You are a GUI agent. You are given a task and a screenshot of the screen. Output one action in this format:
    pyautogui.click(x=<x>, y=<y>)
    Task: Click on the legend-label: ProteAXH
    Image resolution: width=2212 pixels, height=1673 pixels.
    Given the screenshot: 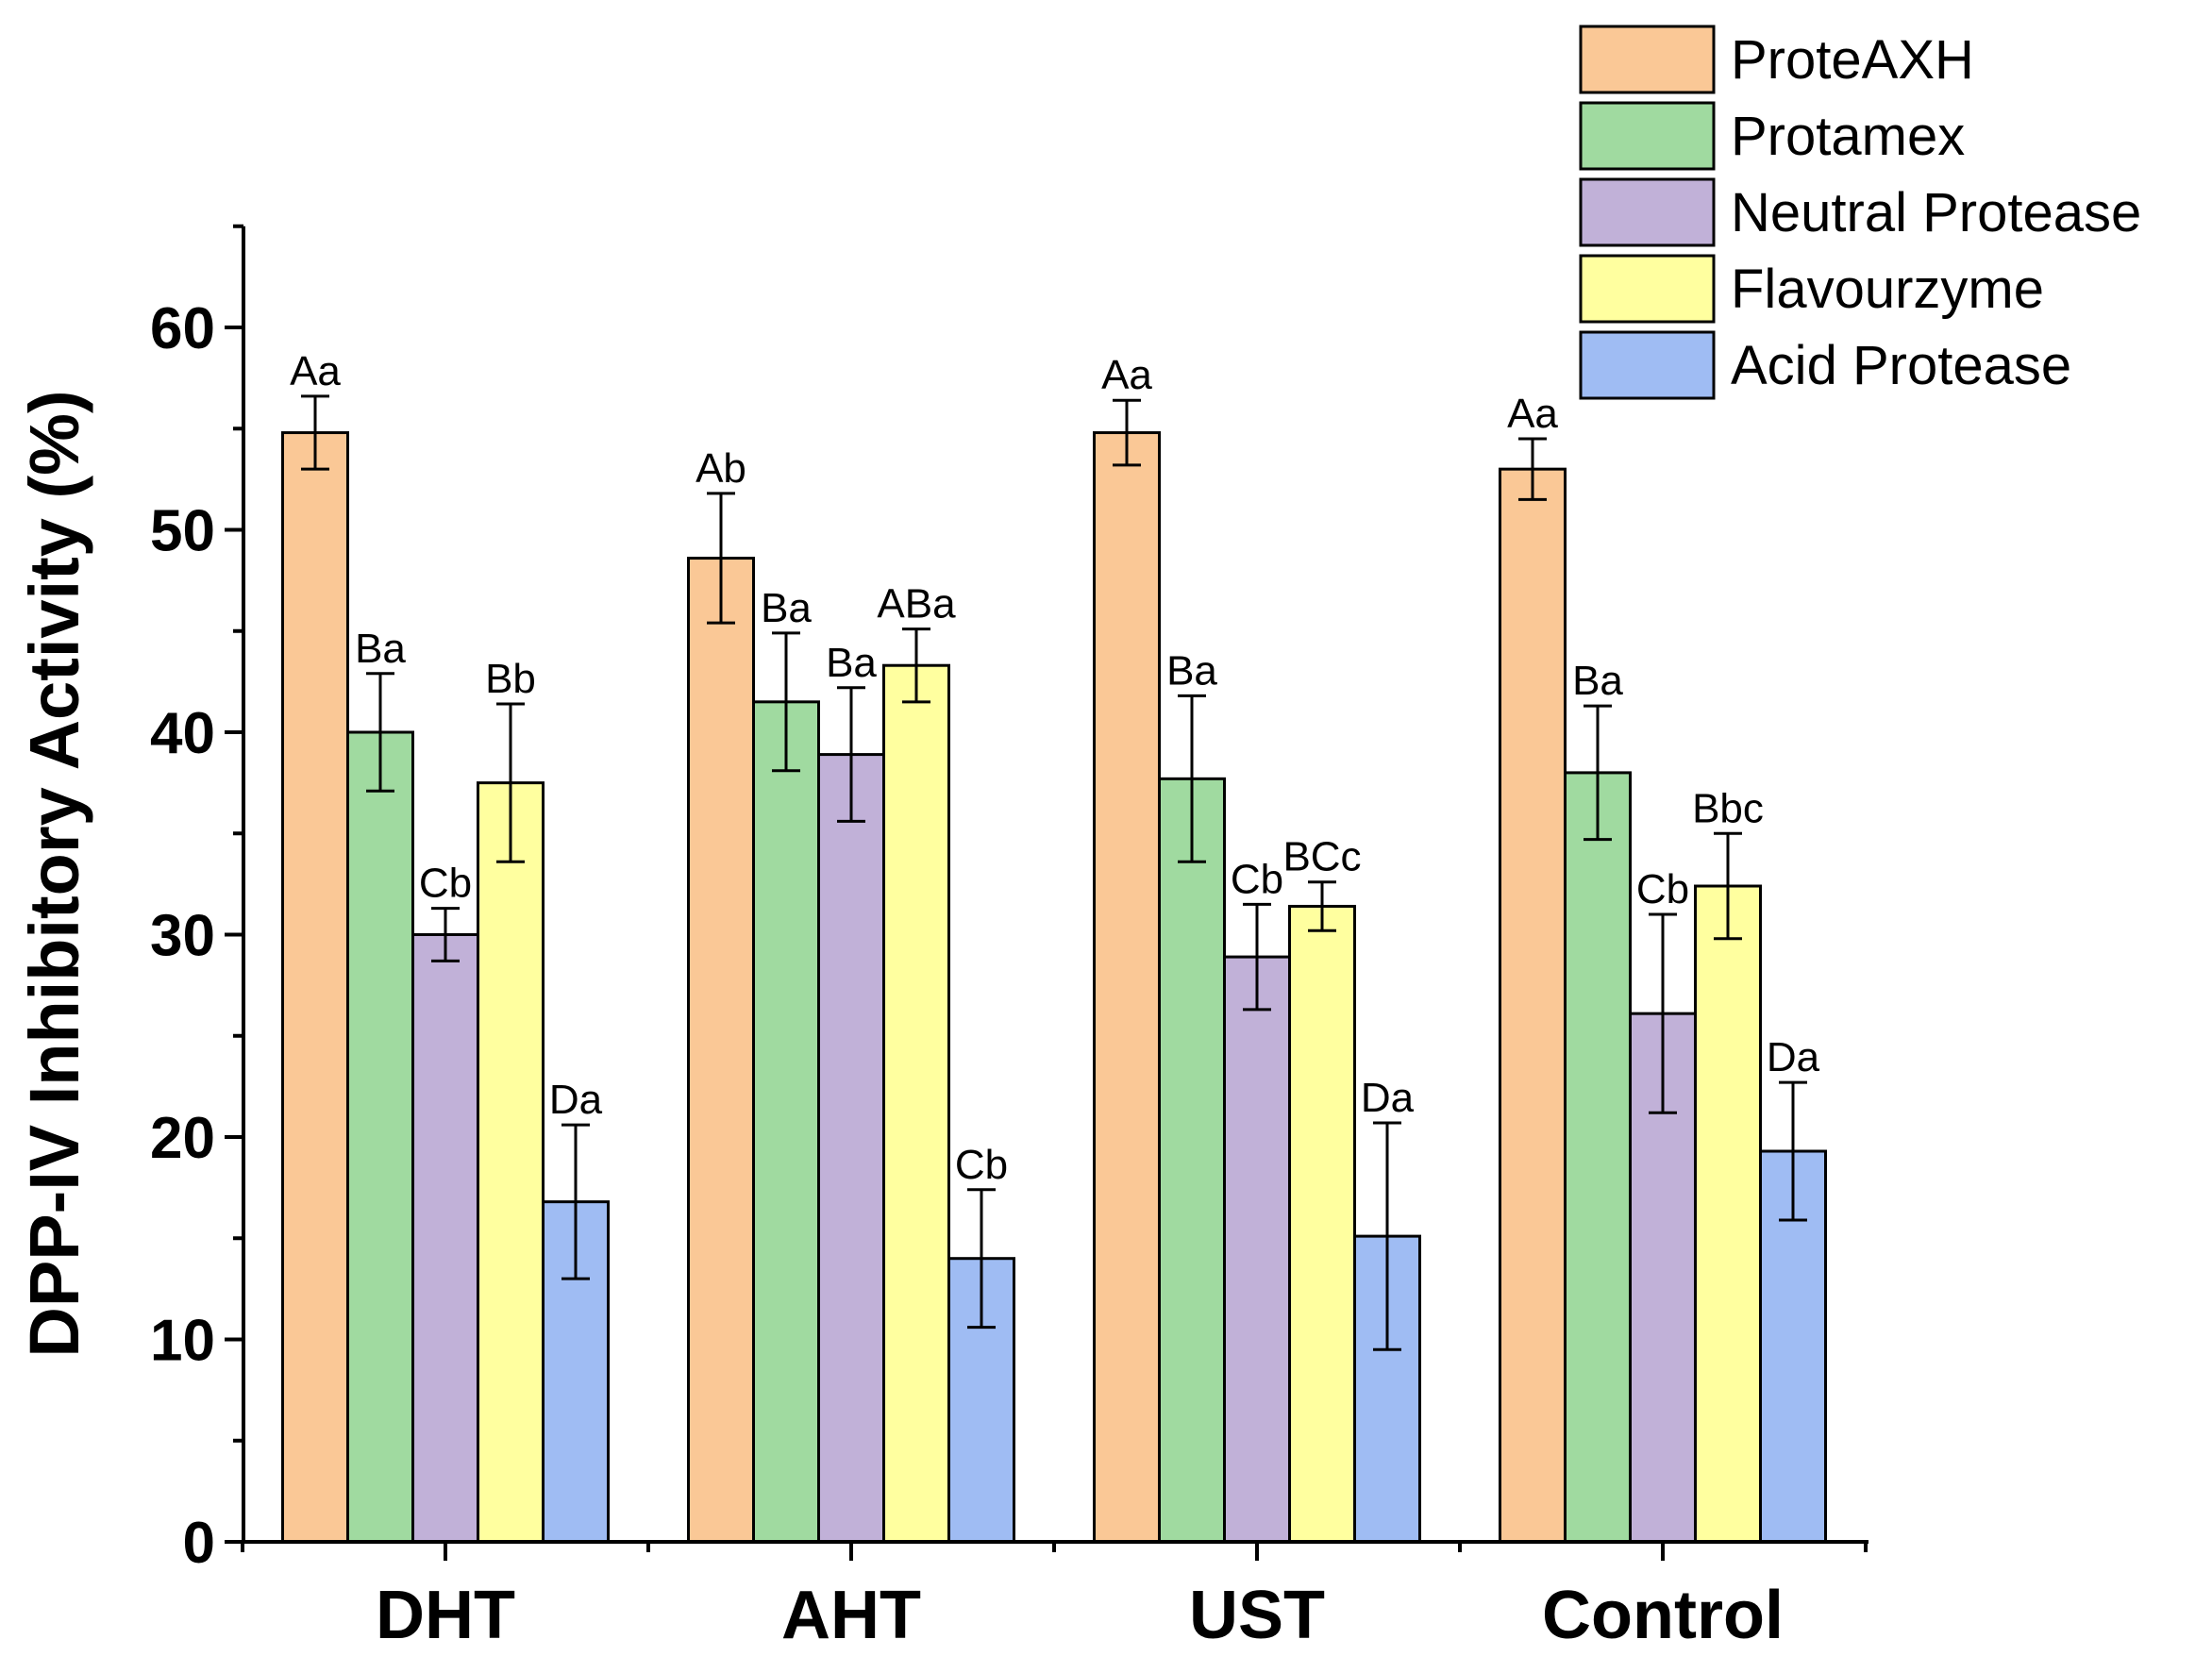 What is the action you would take?
    pyautogui.click(x=1853, y=60)
    